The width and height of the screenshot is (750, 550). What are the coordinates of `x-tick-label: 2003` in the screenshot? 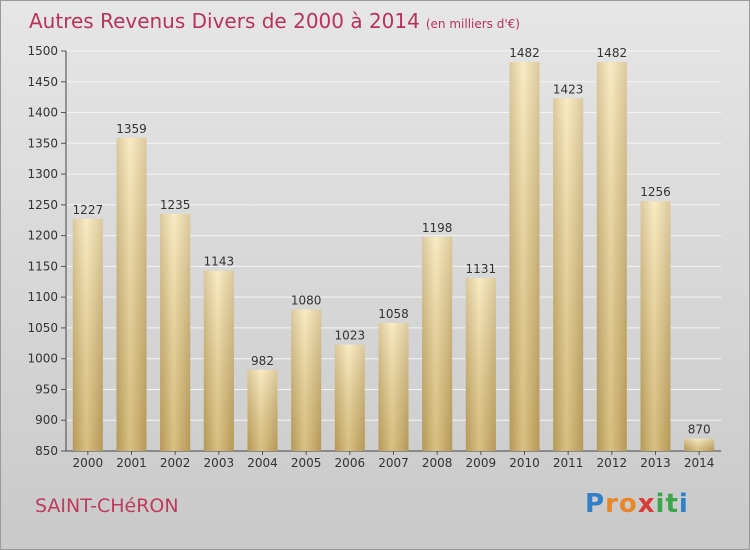 It's located at (219, 463).